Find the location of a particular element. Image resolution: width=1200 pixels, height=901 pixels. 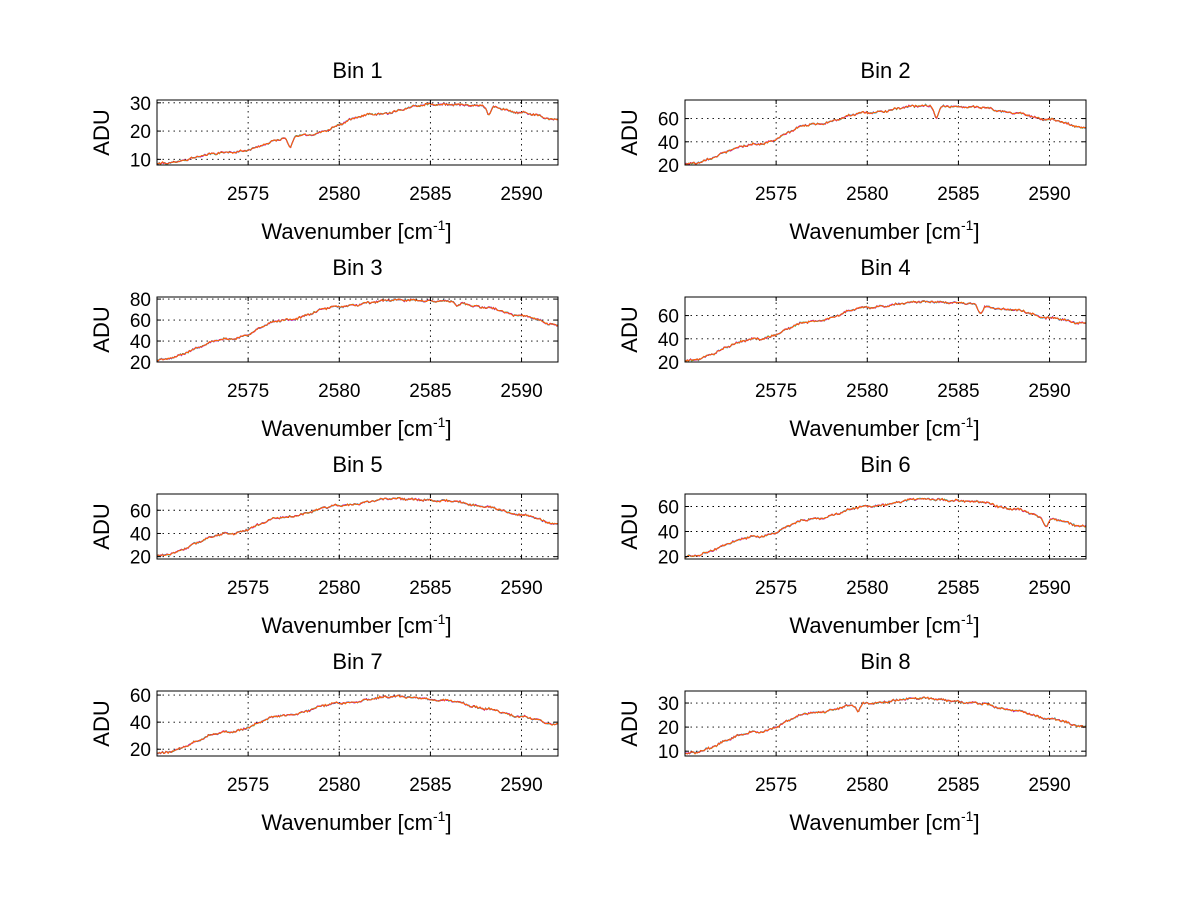

y-tick-label: 60 is located at coordinates (668, 317).